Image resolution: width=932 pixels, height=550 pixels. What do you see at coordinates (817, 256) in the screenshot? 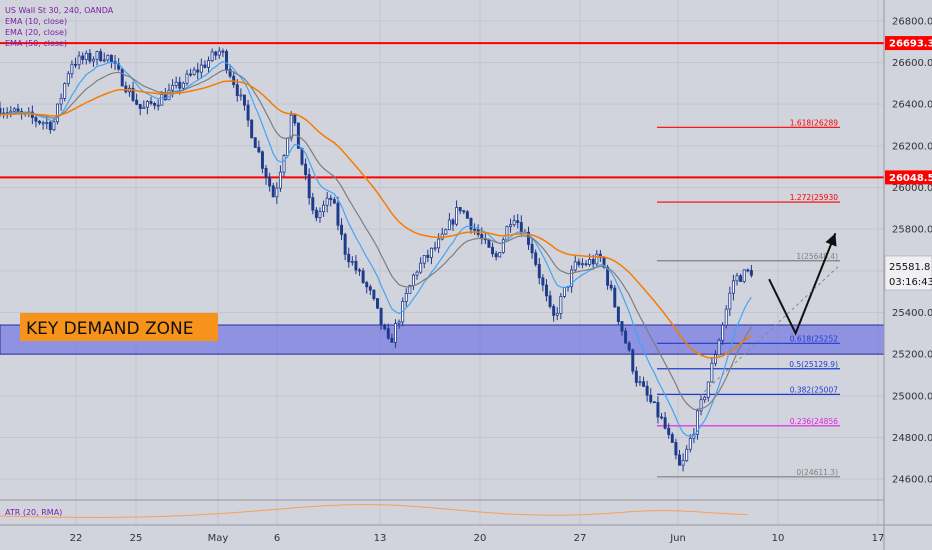
I see `fib-label: 1(25648.4)` at bounding box center [817, 256].